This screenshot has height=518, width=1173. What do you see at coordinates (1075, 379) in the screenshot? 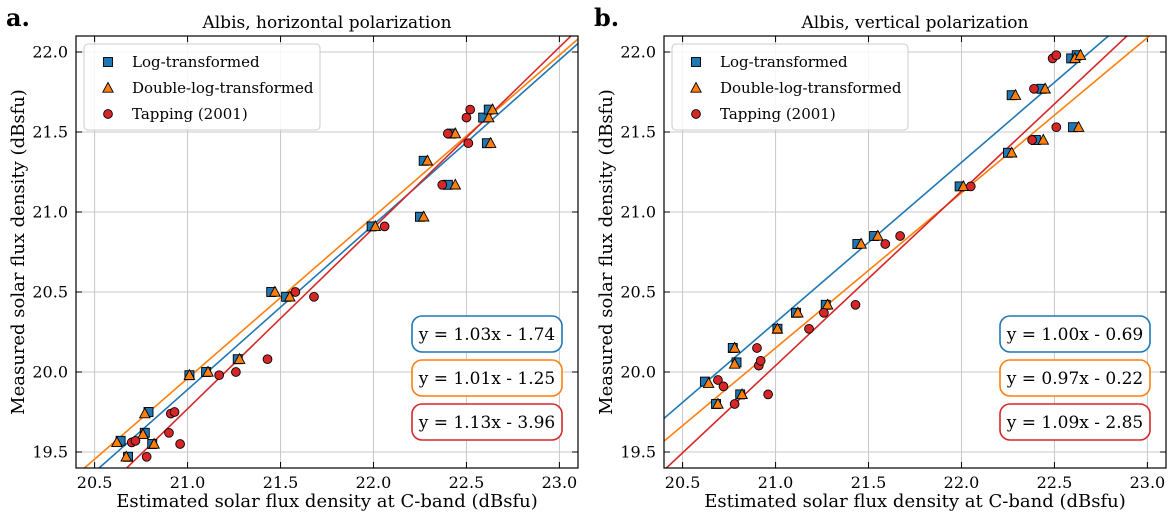
I see `fit-equation-label: y = 0.97x - 0.22` at bounding box center [1075, 379].